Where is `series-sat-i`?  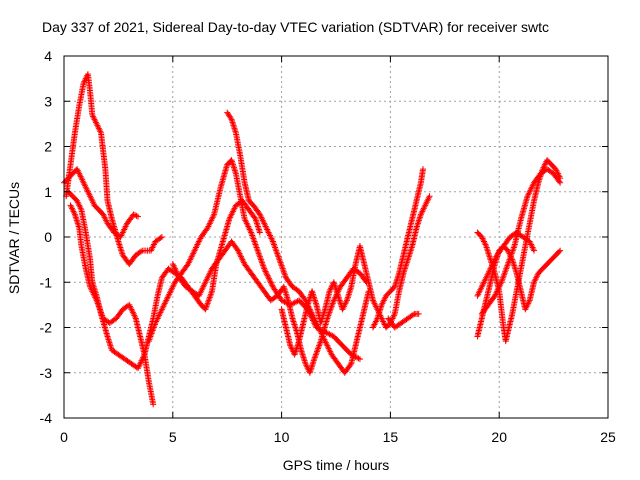
series-sat-i is located at coordinates (398, 248).